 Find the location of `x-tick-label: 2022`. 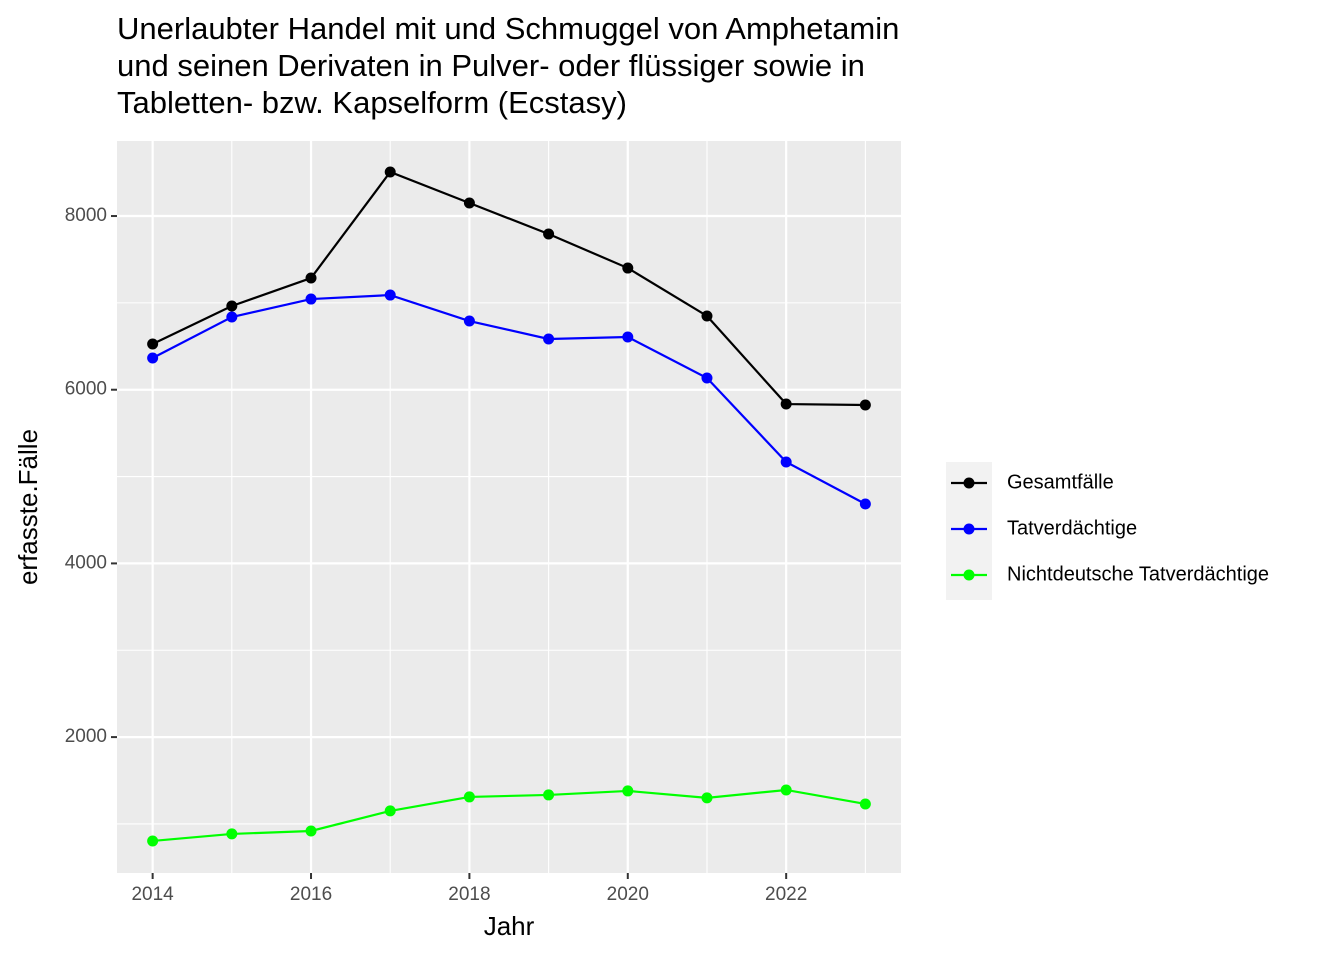

x-tick-label: 2022 is located at coordinates (786, 894).